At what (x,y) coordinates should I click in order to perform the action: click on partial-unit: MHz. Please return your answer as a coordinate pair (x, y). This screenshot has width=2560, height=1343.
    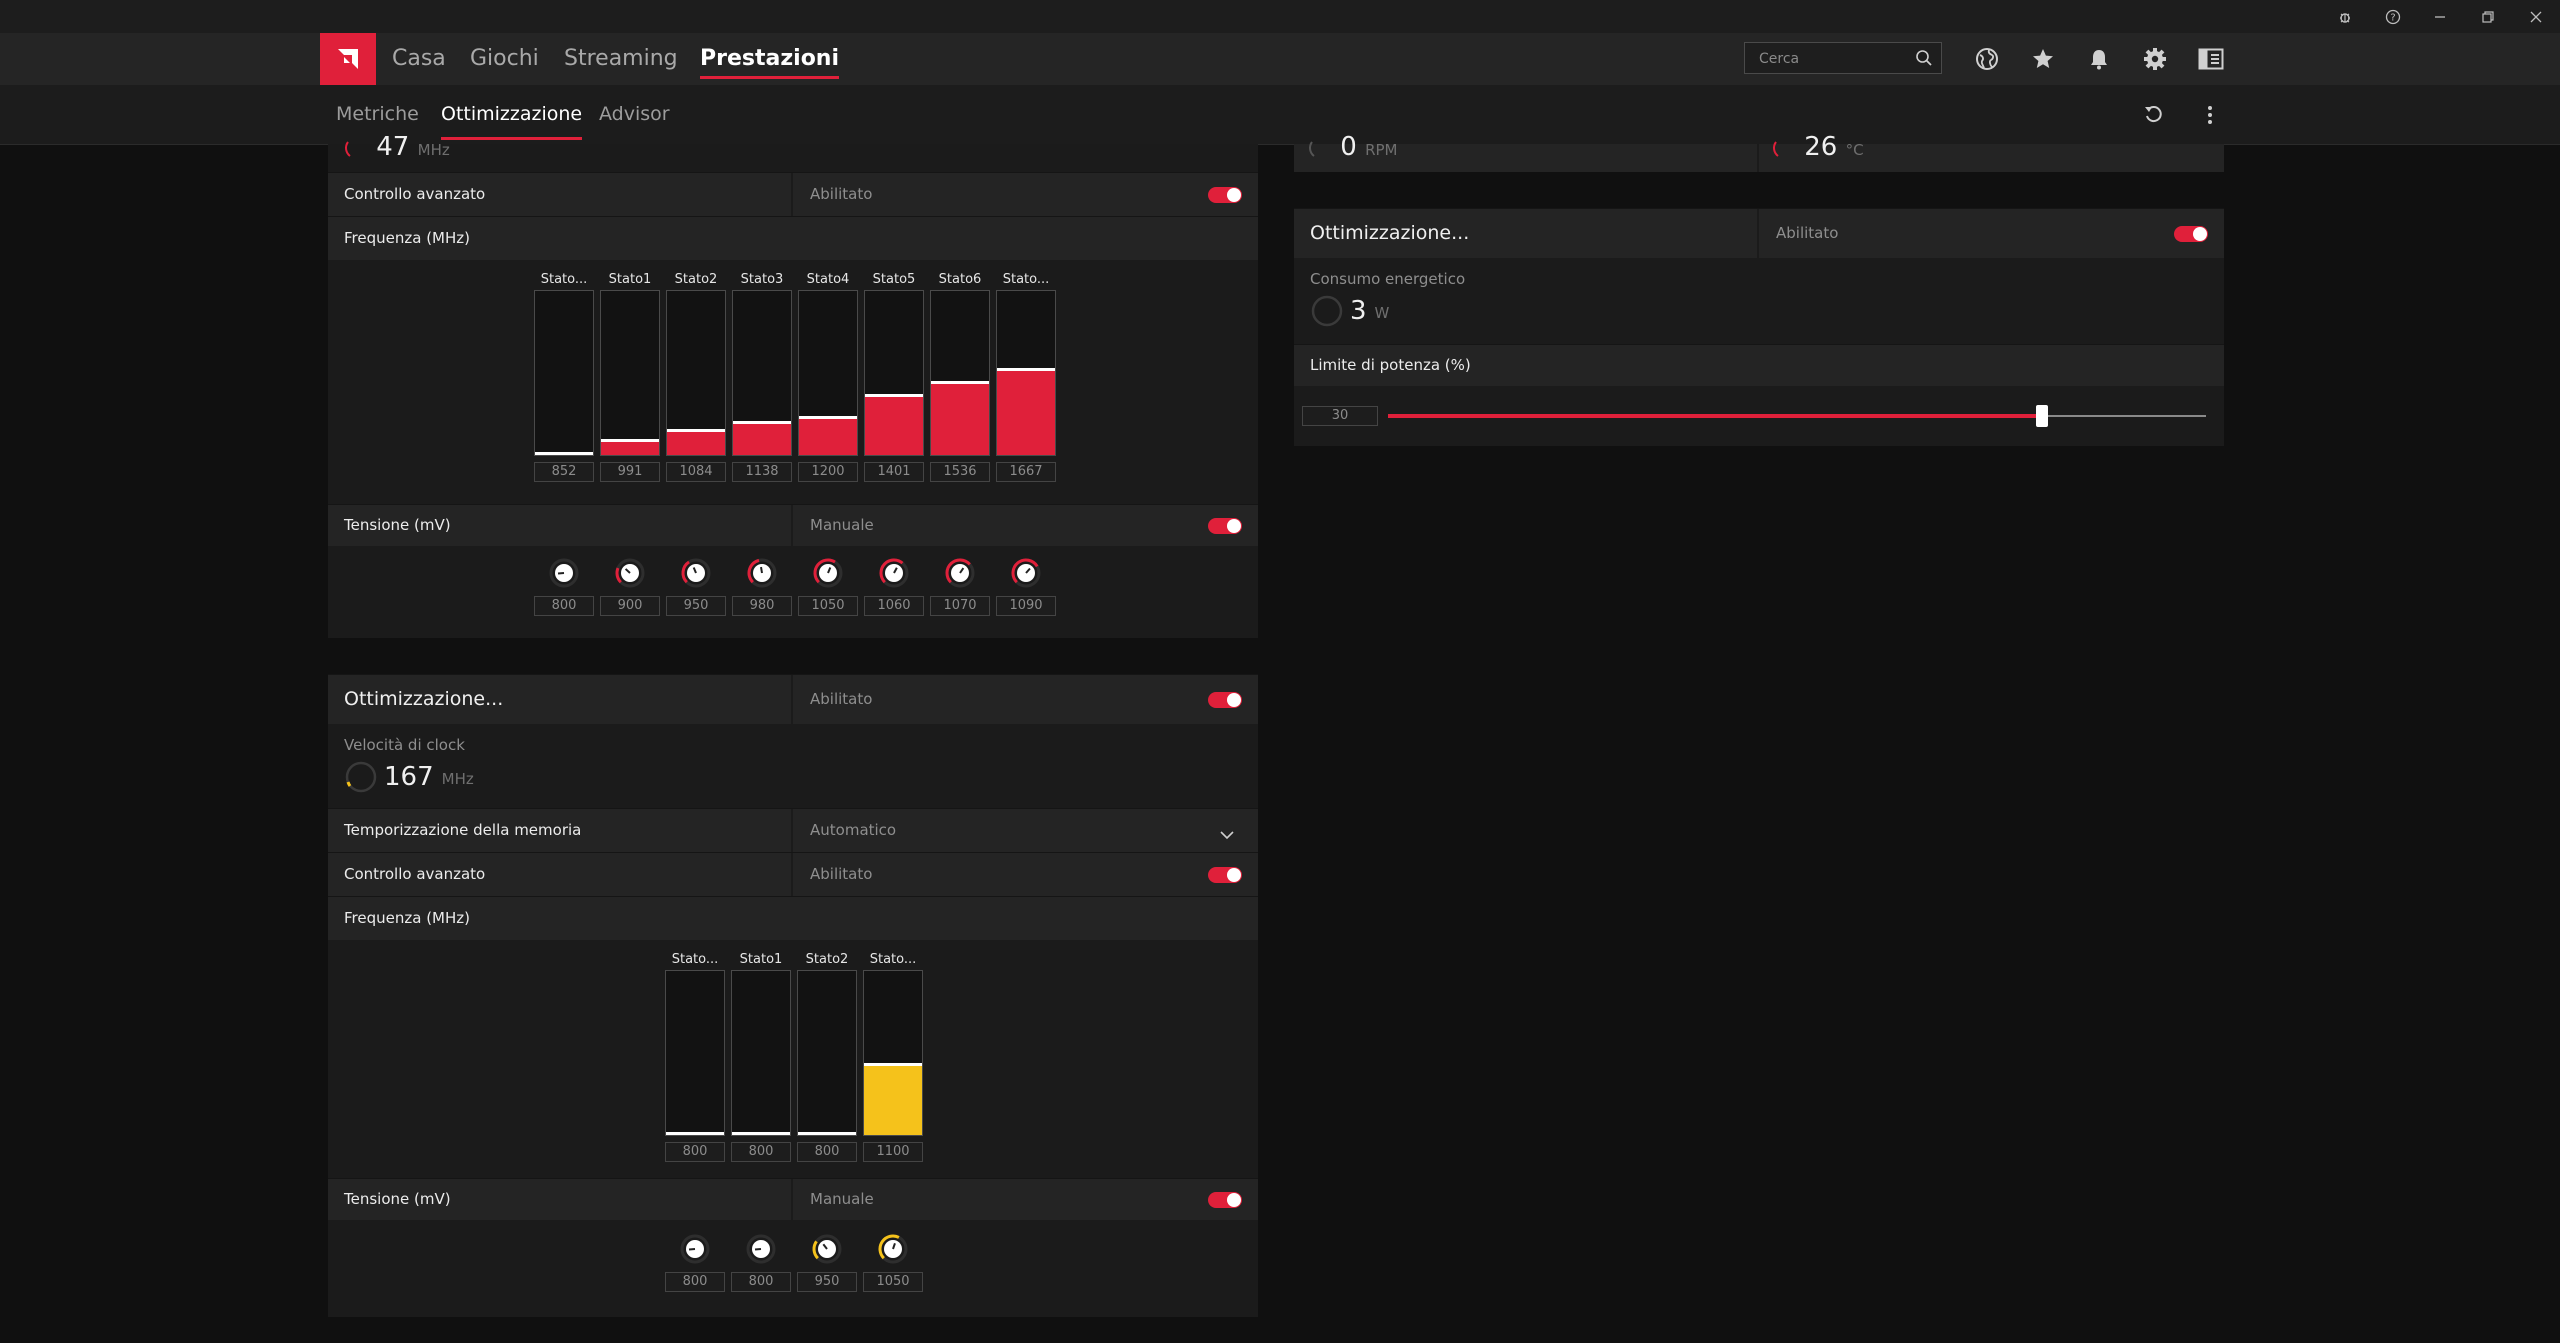
    Looking at the image, I should click on (433, 150).